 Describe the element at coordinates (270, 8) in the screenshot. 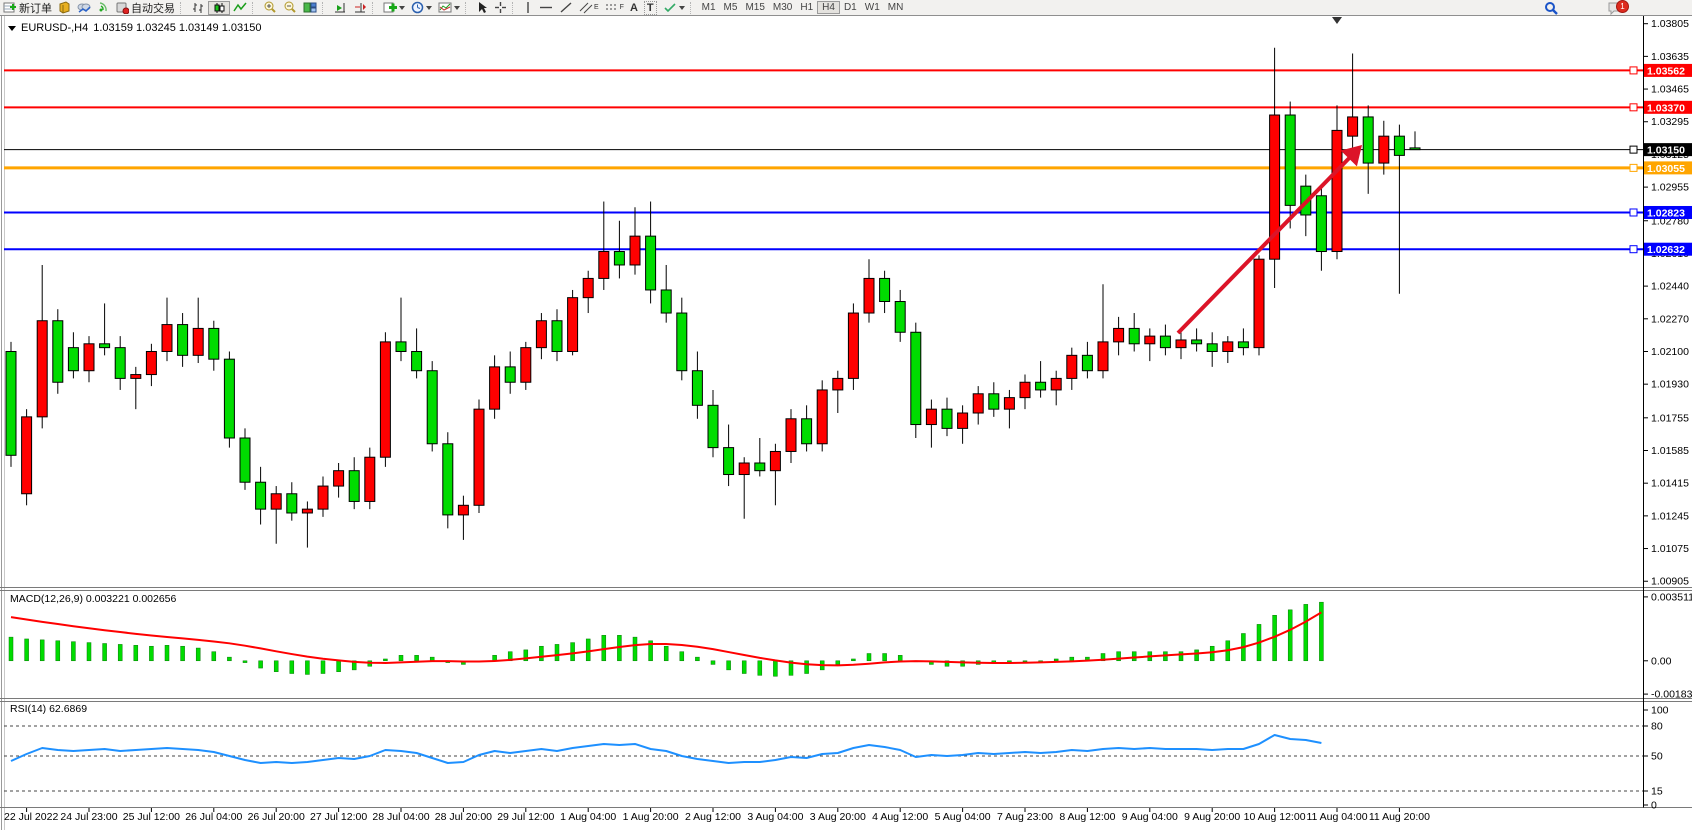

I see `zoom-in-button` at that location.